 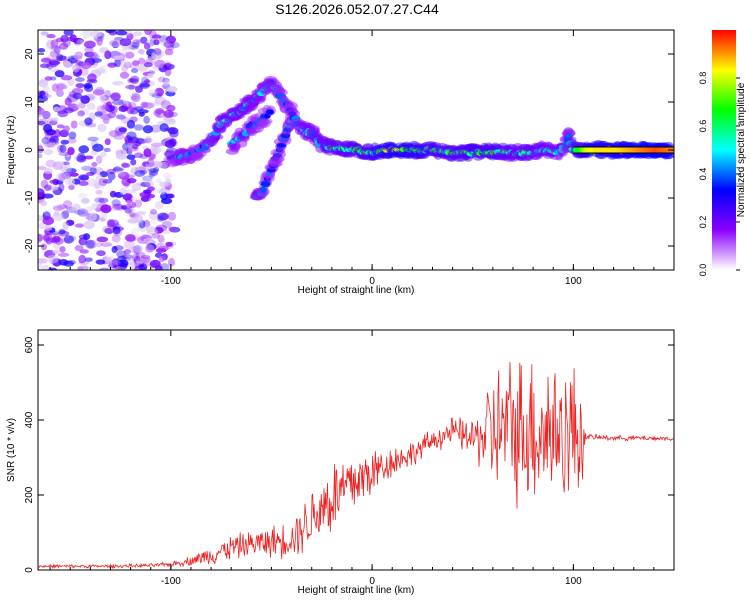 What do you see at coordinates (29, 197) in the screenshot?
I see `y-tick-label: -10` at bounding box center [29, 197].